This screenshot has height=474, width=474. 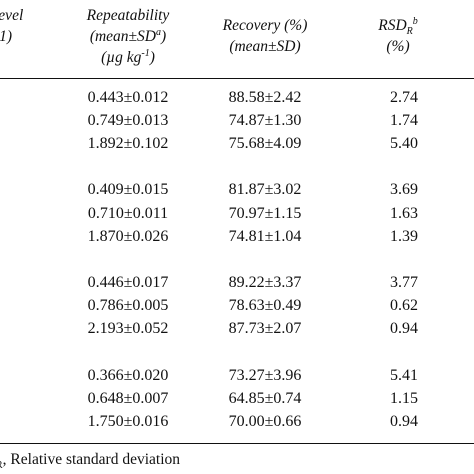 What do you see at coordinates (404, 213) in the screenshot?
I see `table-cell-rsd: 1.63` at bounding box center [404, 213].